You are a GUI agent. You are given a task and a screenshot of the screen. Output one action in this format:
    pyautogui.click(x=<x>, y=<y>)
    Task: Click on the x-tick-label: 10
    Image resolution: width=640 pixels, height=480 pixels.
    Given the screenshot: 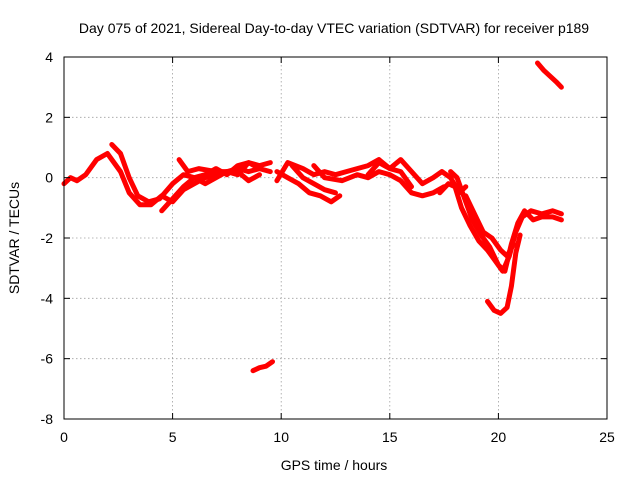 What is the action you would take?
    pyautogui.click(x=281, y=437)
    